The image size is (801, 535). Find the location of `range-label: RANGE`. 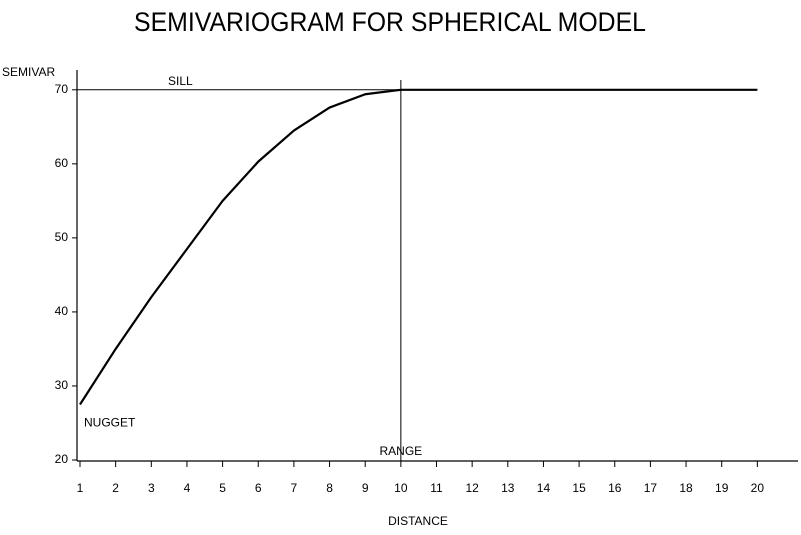

range-label: RANGE is located at coordinates (401, 451).